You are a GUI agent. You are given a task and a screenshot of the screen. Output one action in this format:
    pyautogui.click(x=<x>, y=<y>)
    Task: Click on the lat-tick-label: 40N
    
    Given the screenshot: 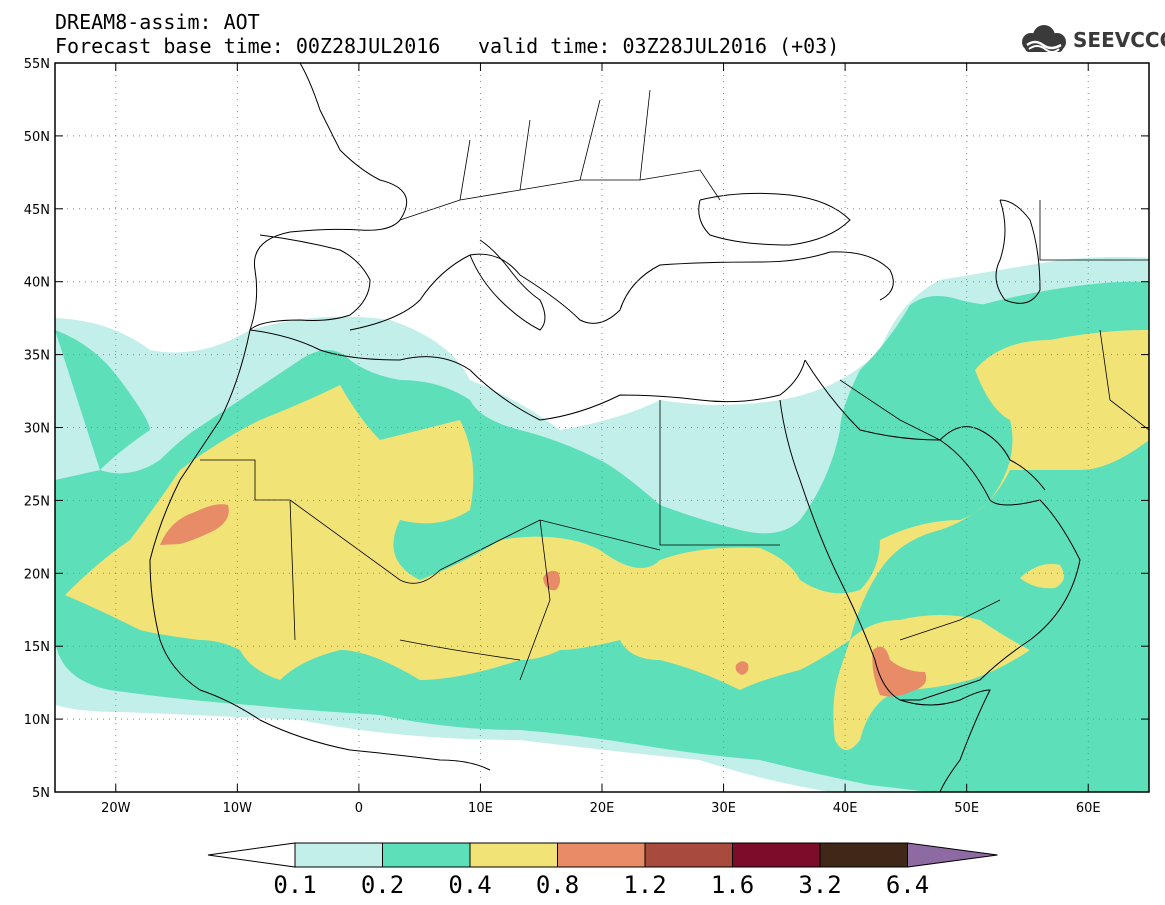 What is the action you would take?
    pyautogui.click(x=37, y=283)
    